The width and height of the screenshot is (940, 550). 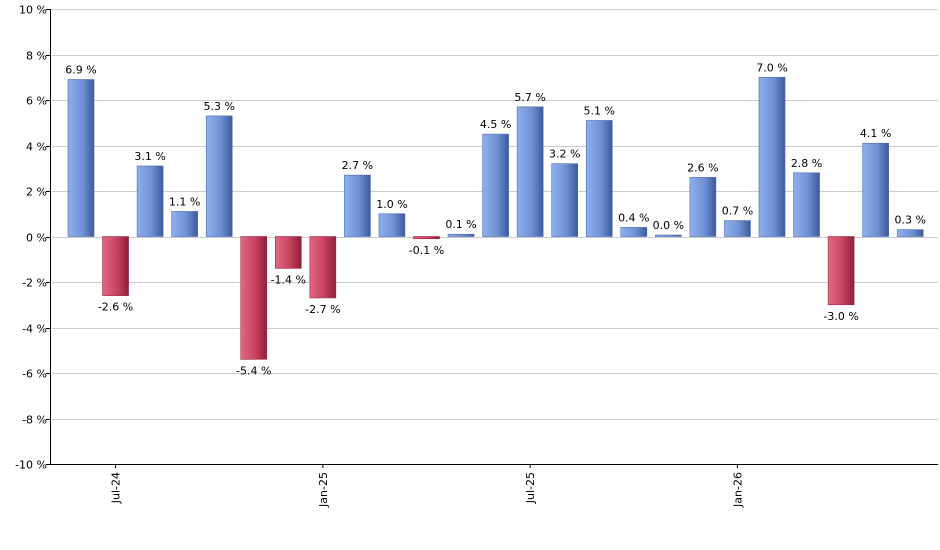 I want to click on y-tick-label: 8 %, so click(x=36, y=56).